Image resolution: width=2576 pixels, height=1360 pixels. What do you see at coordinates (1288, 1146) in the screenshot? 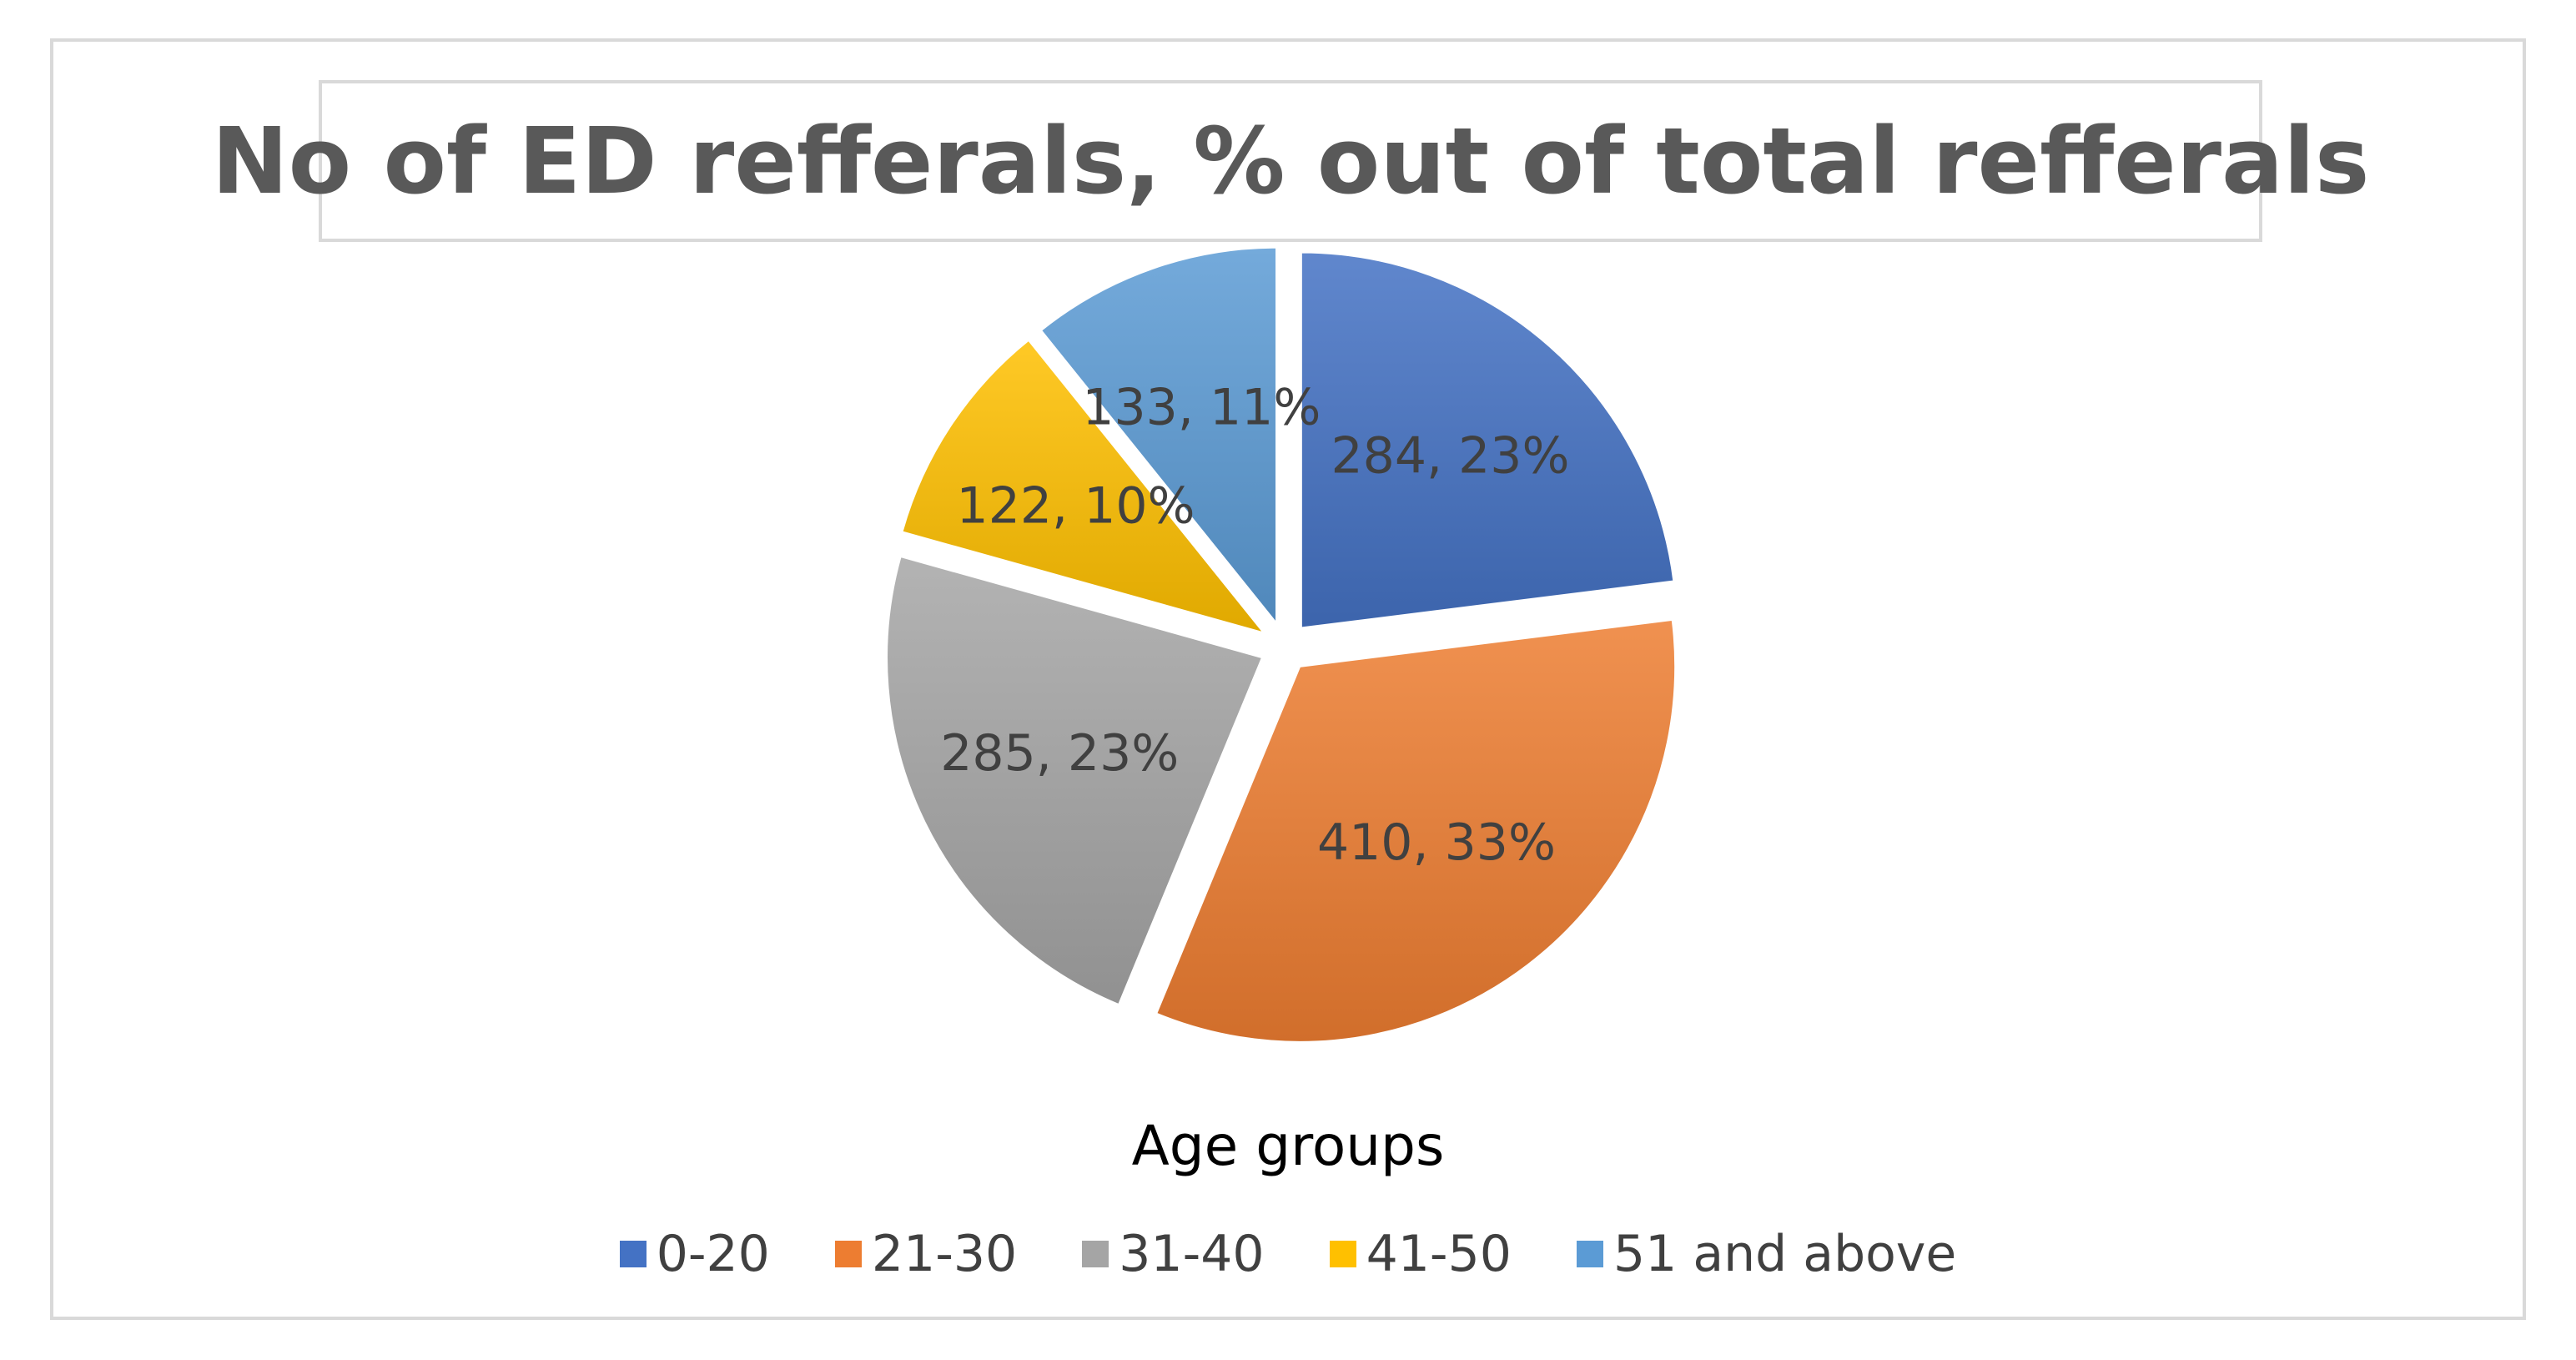
I see `legend-title: Age groups` at bounding box center [1288, 1146].